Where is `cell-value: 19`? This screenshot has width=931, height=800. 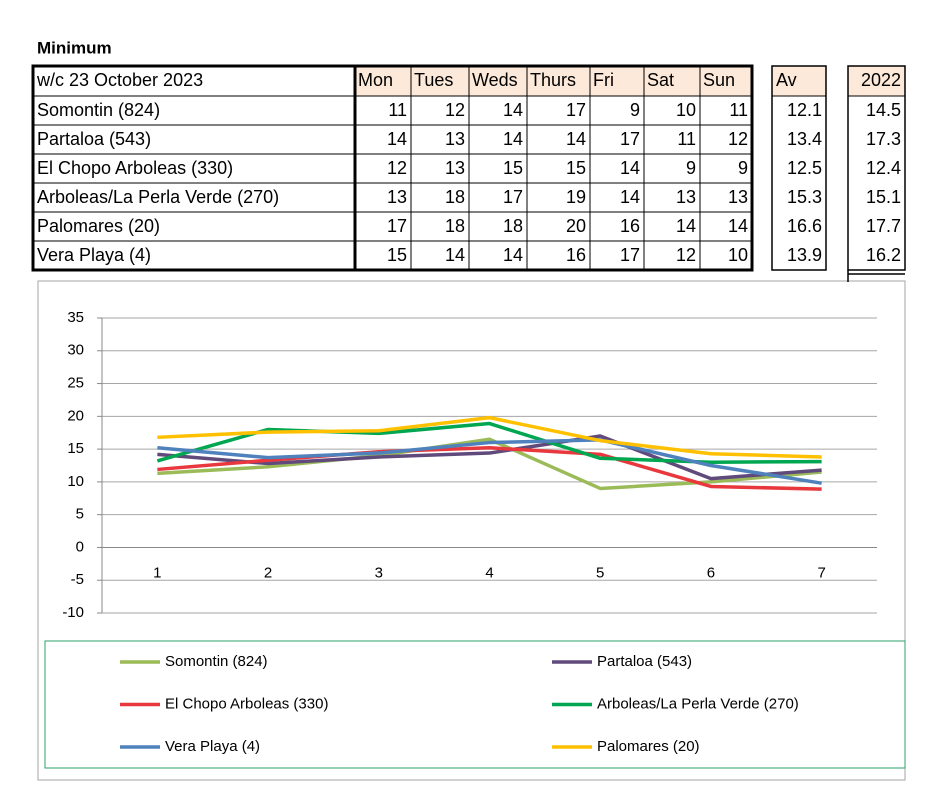 cell-value: 19 is located at coordinates (576, 197).